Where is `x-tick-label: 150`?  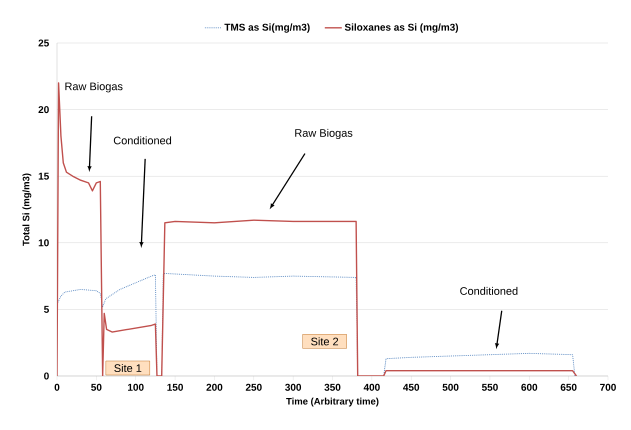
x-tick-label: 150 is located at coordinates (175, 387).